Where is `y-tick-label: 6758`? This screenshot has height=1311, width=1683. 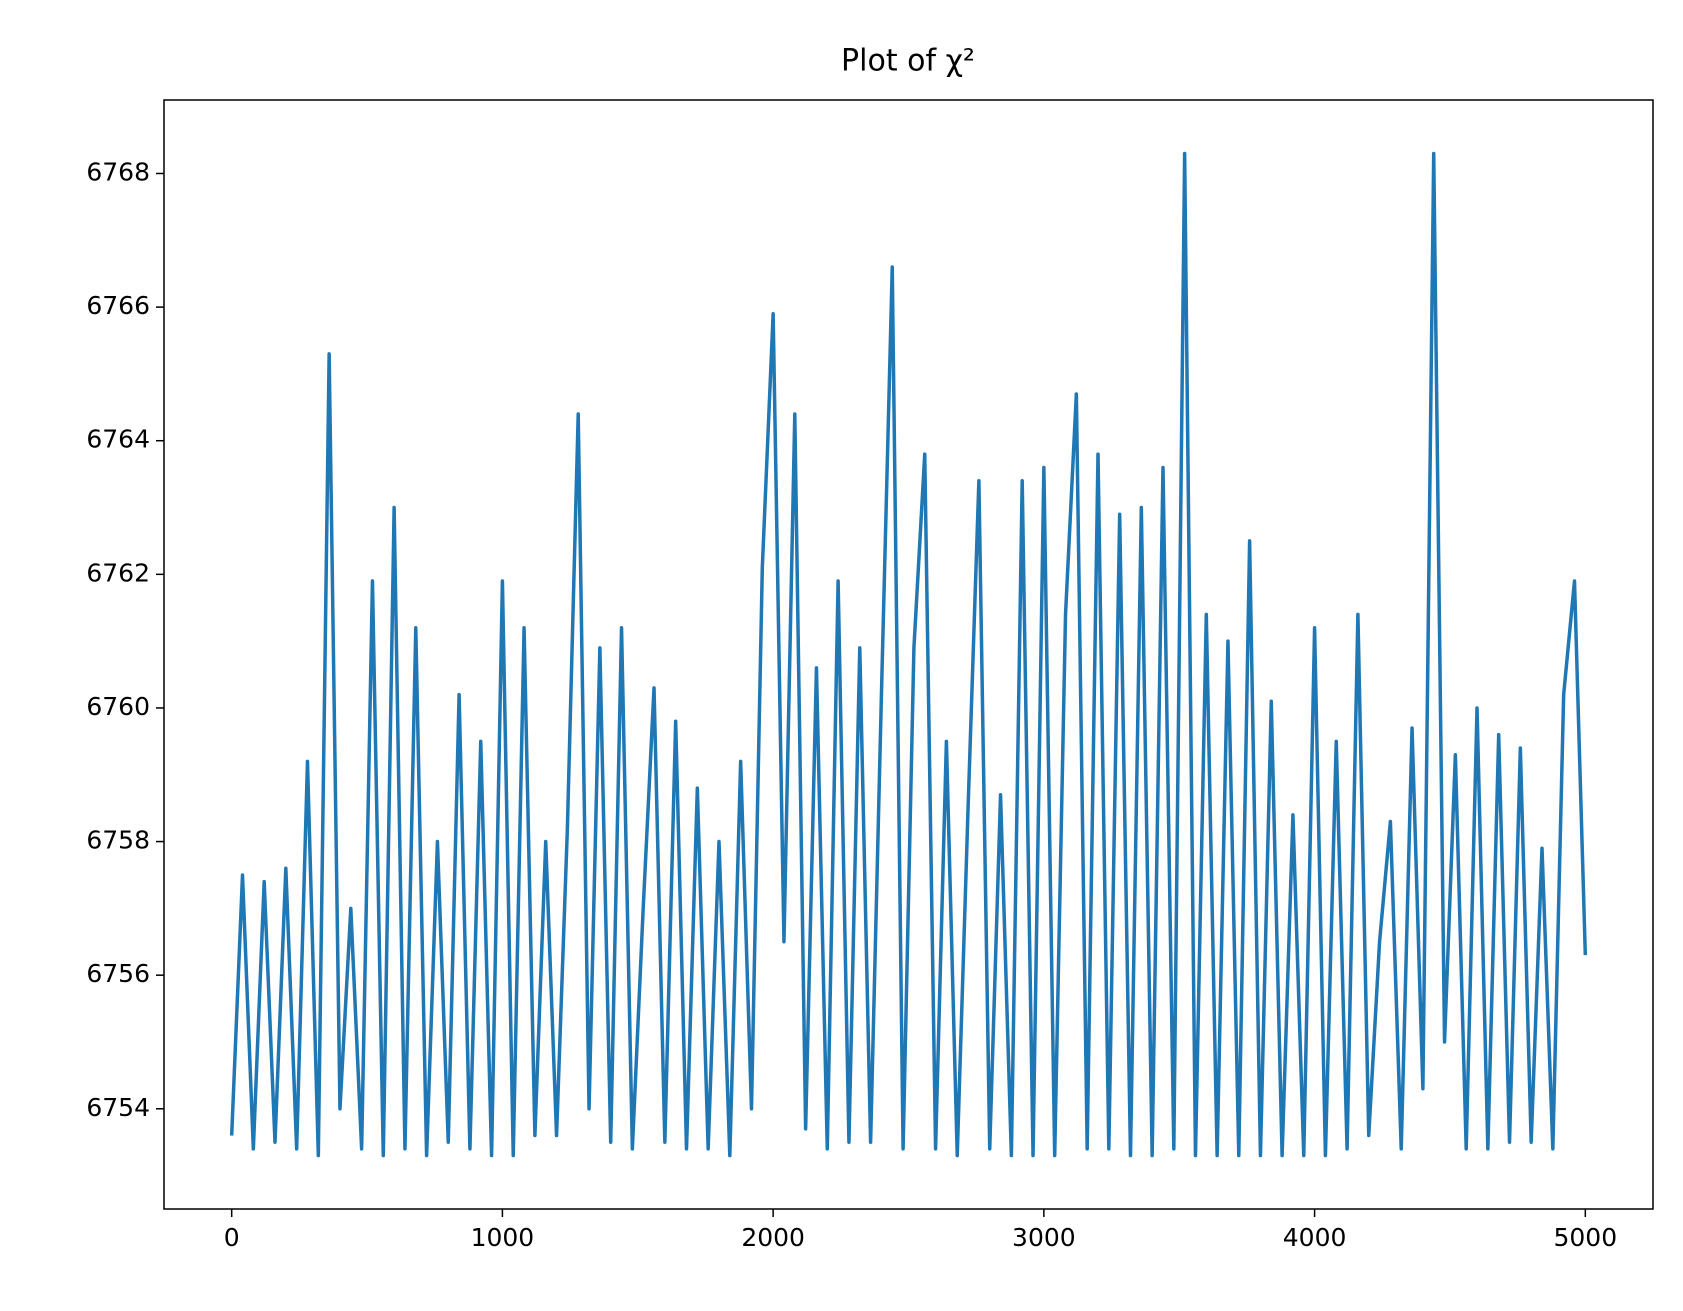
y-tick-label: 6758 is located at coordinates (118, 840).